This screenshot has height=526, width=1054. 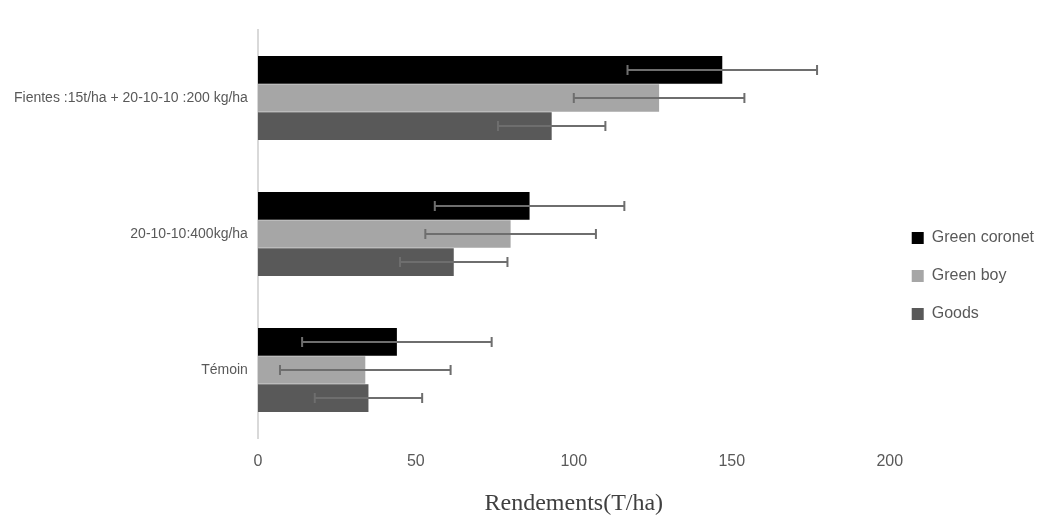 I want to click on legend-label: Green boy, so click(x=969, y=275).